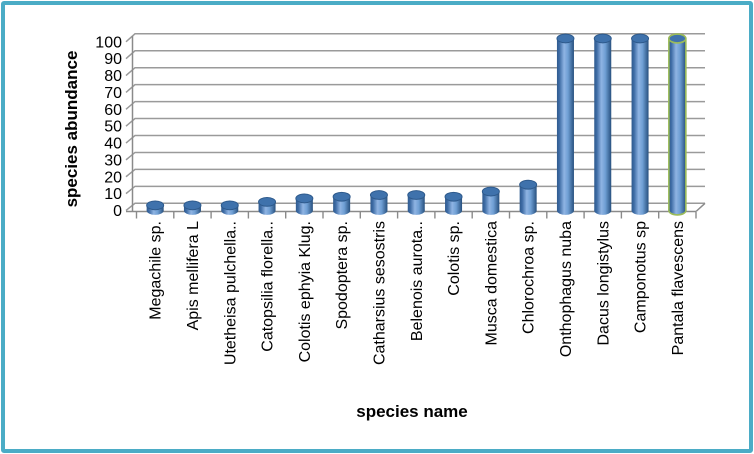 This screenshot has height=454, width=754. What do you see at coordinates (113, 177) in the screenshot?
I see `y-tick-label-20: 20` at bounding box center [113, 177].